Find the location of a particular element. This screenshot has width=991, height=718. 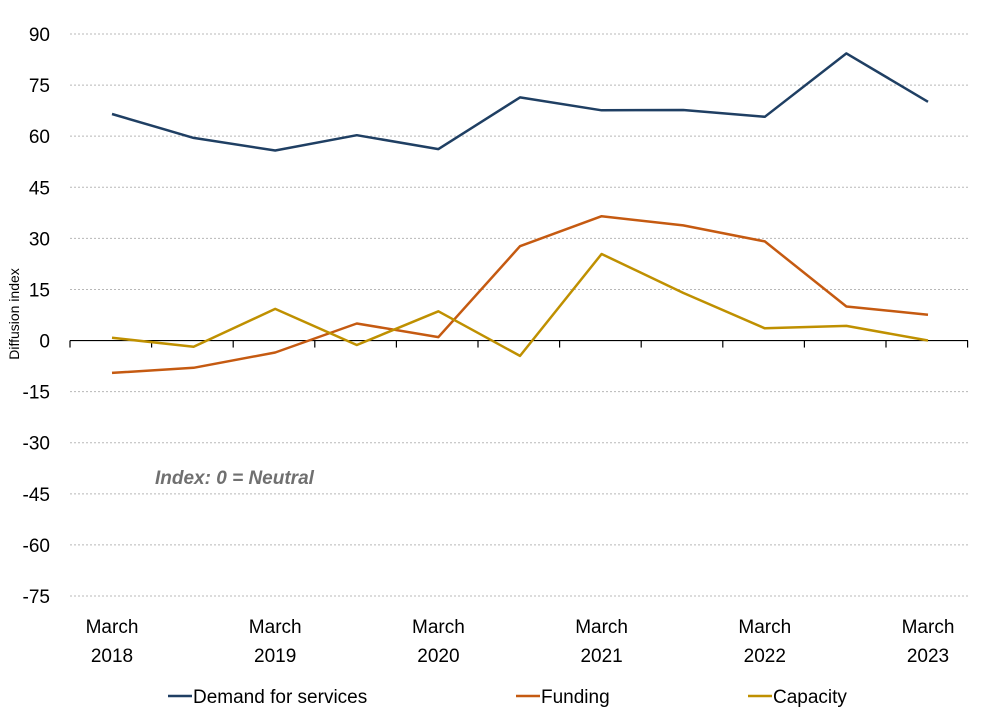

x-axis is located at coordinates (519, 343).